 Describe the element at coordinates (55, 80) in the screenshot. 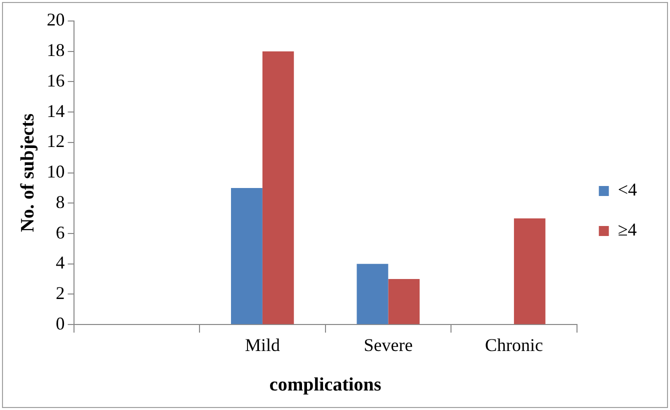

I see `y-tick-label: 16` at that location.